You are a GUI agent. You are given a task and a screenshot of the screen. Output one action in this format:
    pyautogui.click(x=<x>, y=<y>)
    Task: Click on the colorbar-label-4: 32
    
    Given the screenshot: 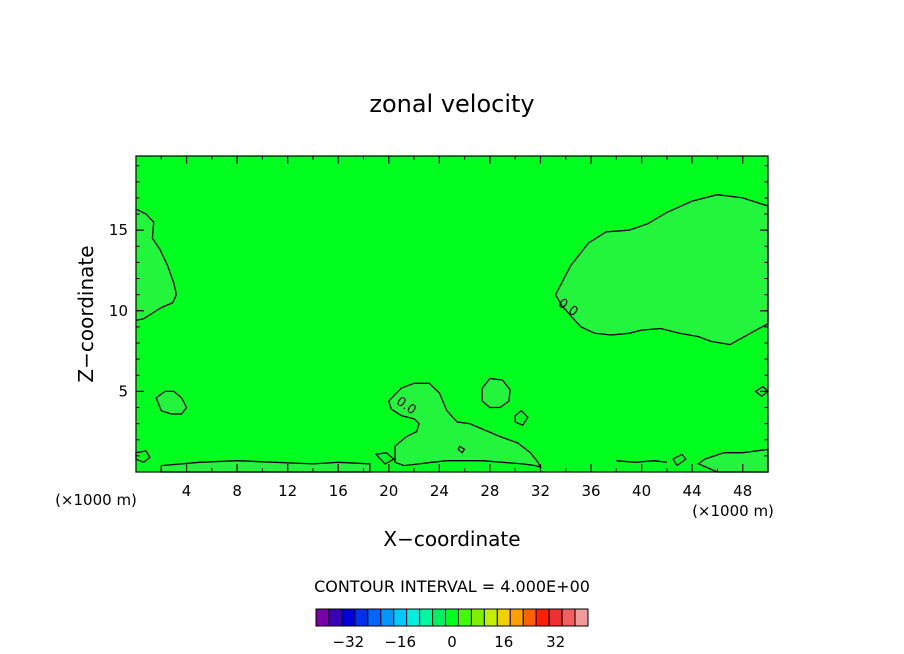 What is the action you would take?
    pyautogui.click(x=555, y=642)
    